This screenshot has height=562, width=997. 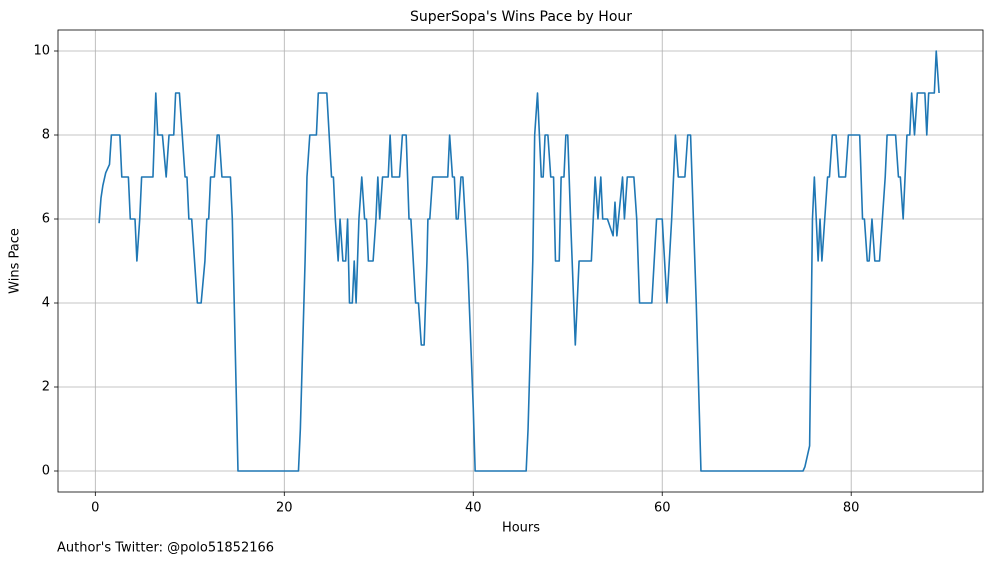 What do you see at coordinates (284, 508) in the screenshot?
I see `x-tick-label: 20` at bounding box center [284, 508].